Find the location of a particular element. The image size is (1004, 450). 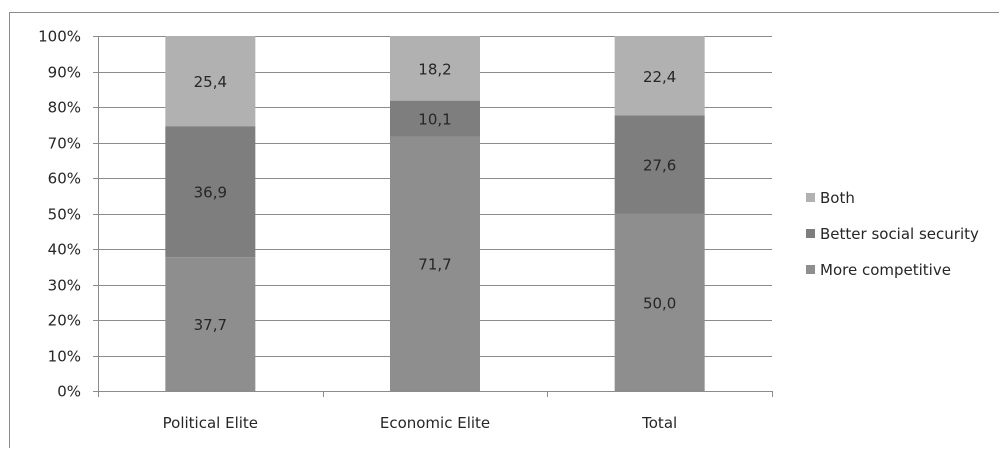

data-label: 71,7 is located at coordinates (434, 265).